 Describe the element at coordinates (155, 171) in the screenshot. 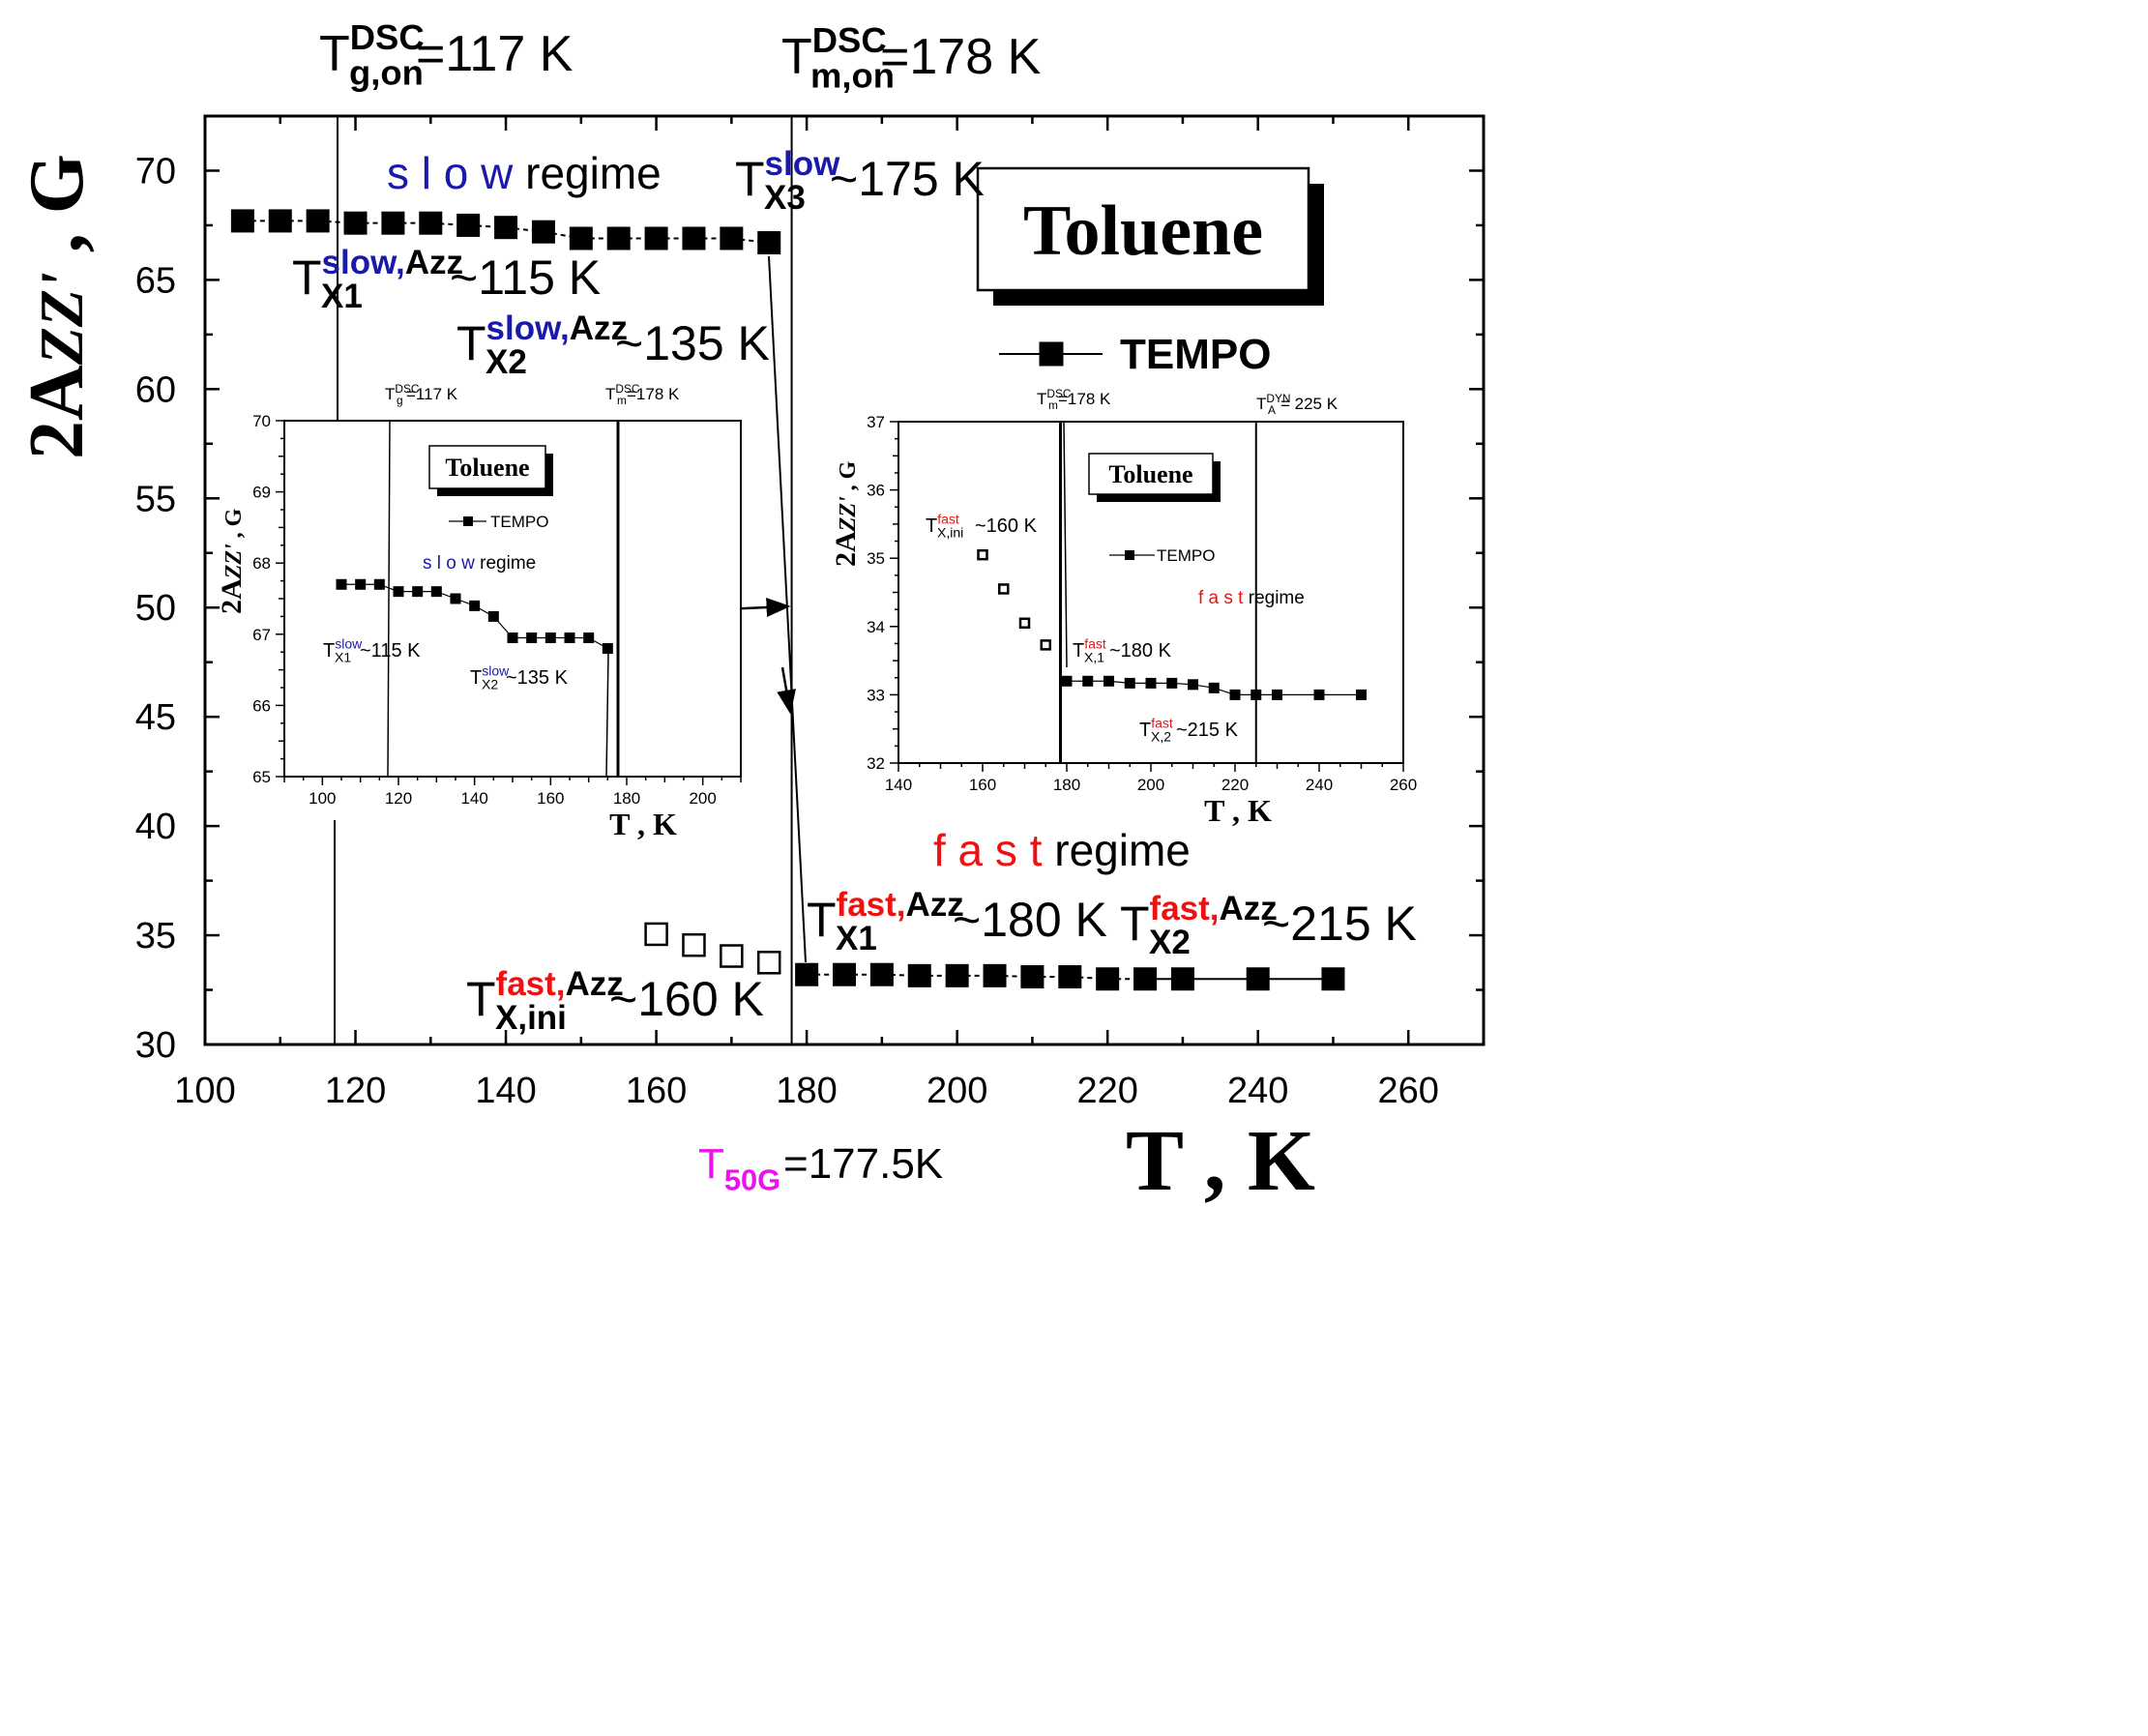

I see `main-y-tick-label: 70` at that location.